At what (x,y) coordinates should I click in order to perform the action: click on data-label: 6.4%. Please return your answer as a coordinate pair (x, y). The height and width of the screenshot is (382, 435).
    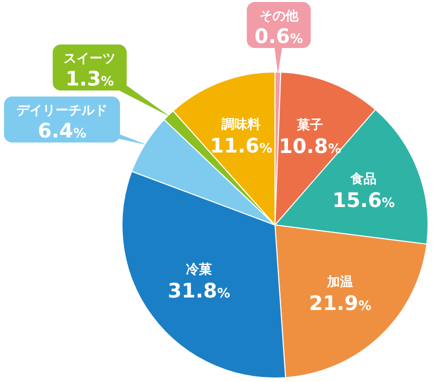
    Looking at the image, I should click on (62, 130).